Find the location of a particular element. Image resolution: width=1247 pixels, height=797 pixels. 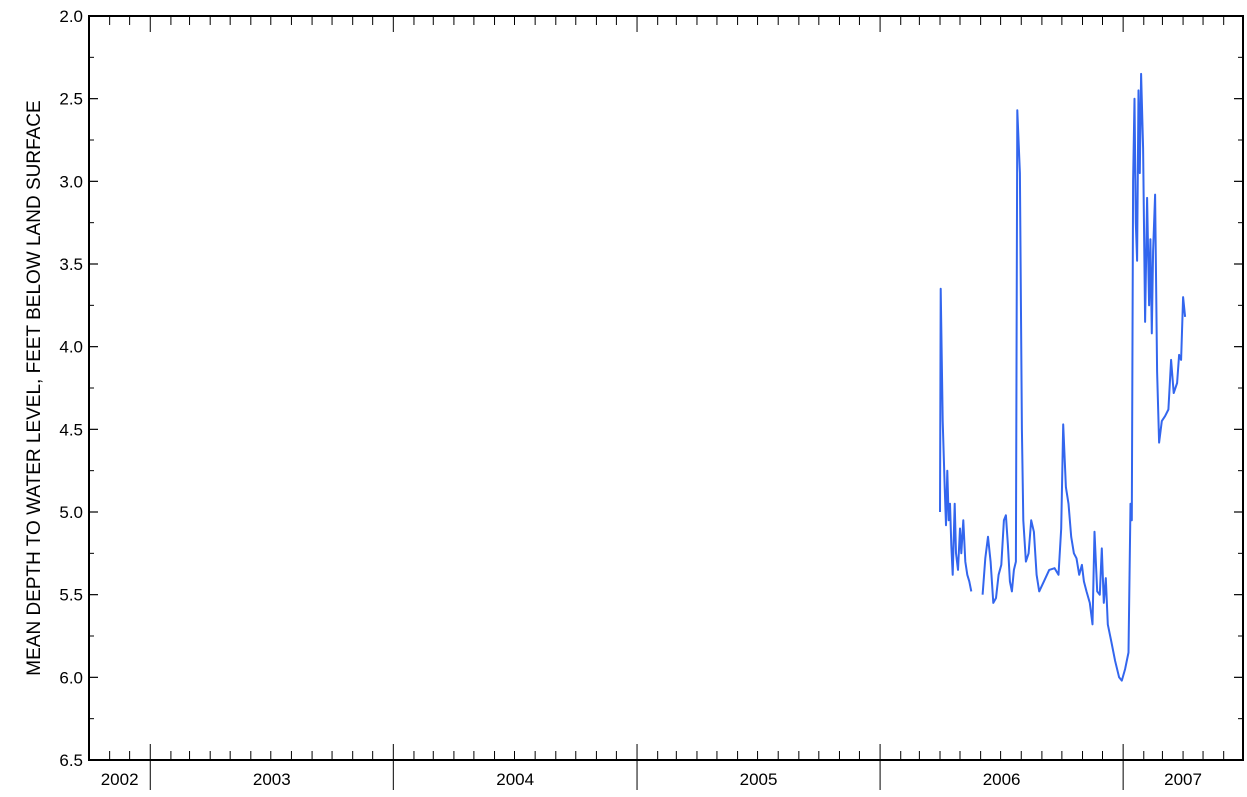

y-tick-label: 6.5 is located at coordinates (71, 760).